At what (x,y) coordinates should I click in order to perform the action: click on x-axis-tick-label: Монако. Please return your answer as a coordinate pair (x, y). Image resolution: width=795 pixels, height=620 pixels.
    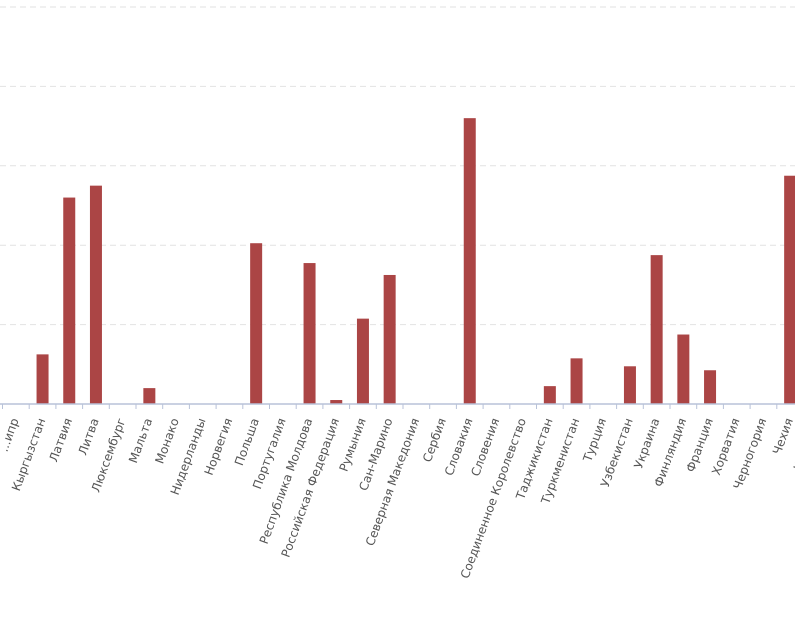
    Looking at the image, I should click on (166, 440).